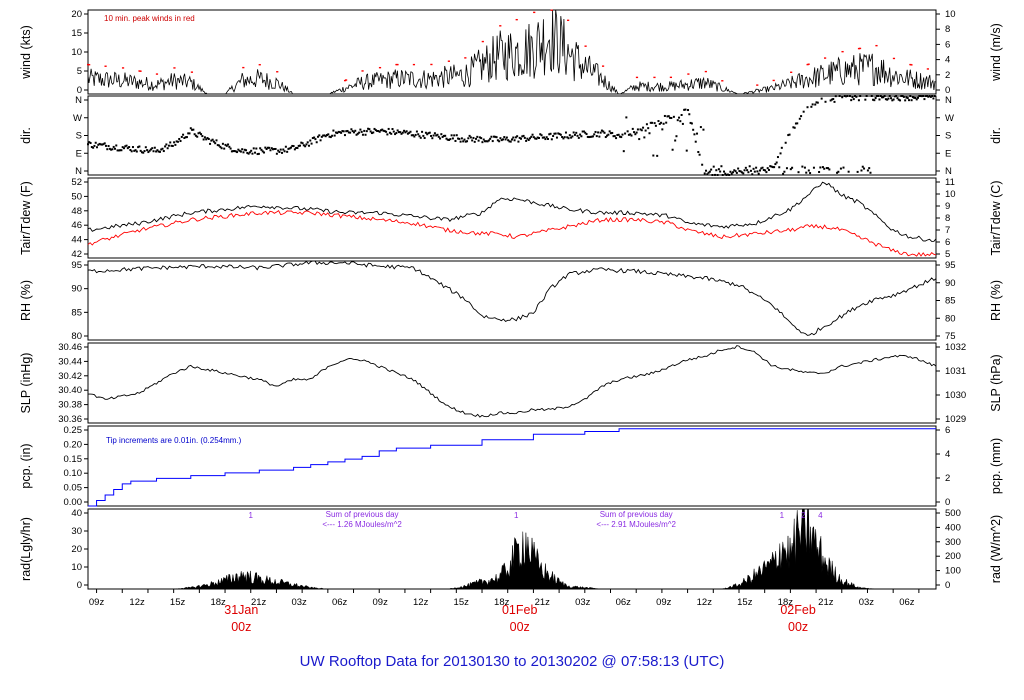 This screenshot has width=1024, height=700. What do you see at coordinates (76, 196) in the screenshot?
I see `y-tick-label: 50` at bounding box center [76, 196].